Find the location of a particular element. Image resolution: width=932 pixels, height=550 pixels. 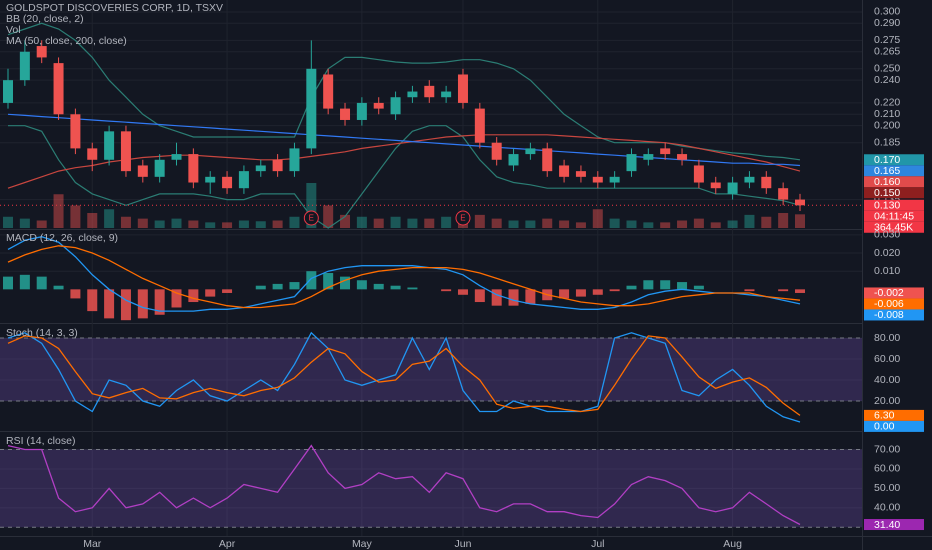

band-fill is located at coordinates (431, 370).